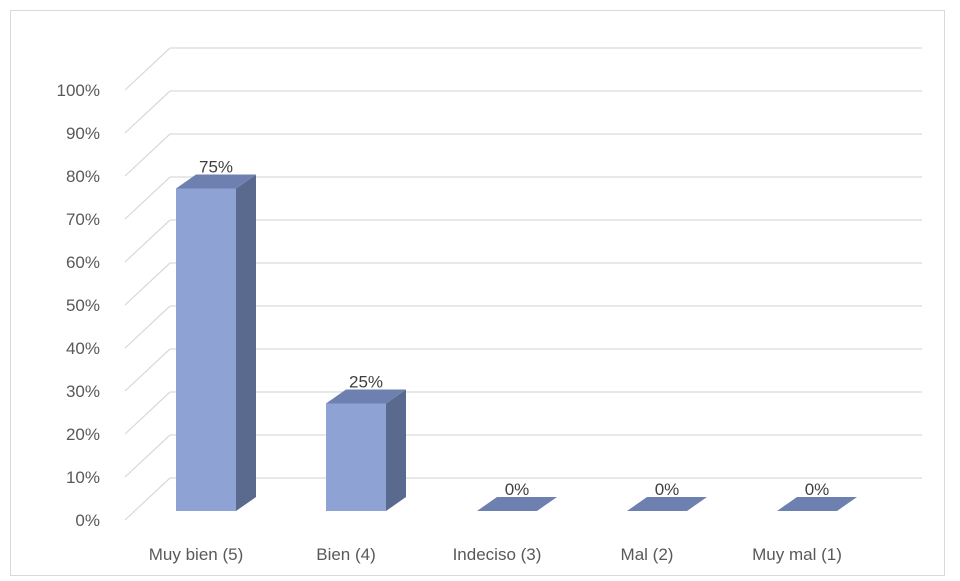 Image resolution: width=960 pixels, height=581 pixels. Describe the element at coordinates (216, 167) in the screenshot. I see `data-label: 75%` at that location.